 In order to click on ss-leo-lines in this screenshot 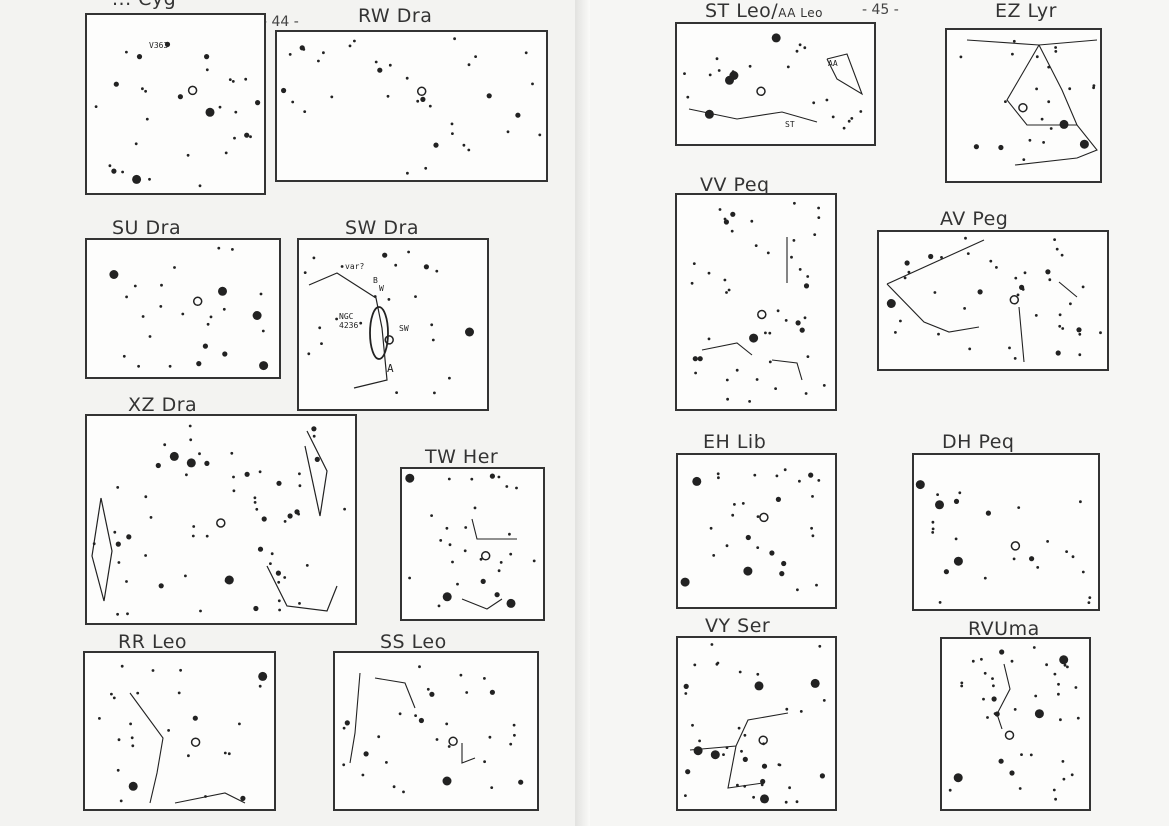, I will do `click(433, 729)`.